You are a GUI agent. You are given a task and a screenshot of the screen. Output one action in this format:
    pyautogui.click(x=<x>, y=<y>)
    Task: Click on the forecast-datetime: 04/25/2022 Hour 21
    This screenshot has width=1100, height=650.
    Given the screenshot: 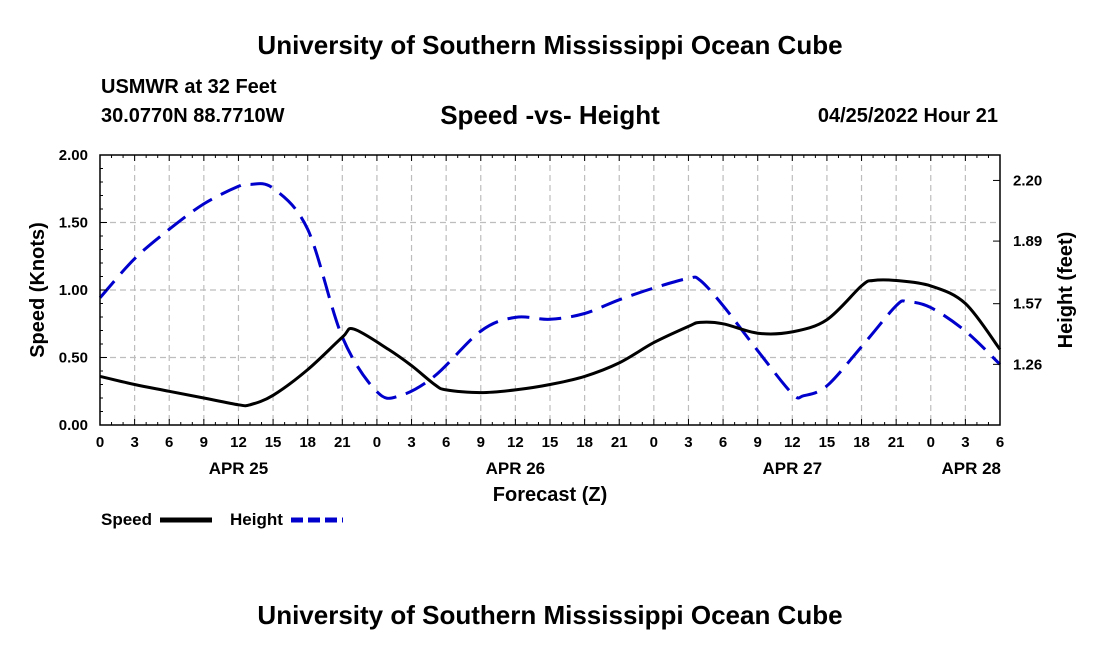 What is the action you would take?
    pyautogui.click(x=907, y=116)
    